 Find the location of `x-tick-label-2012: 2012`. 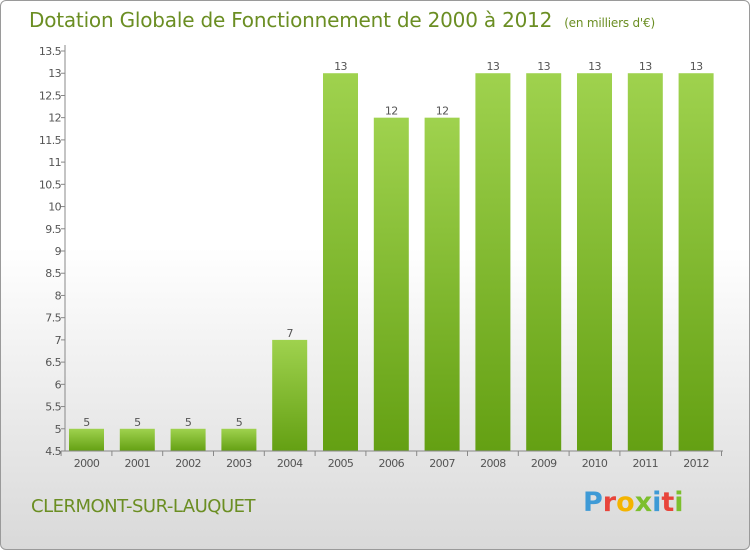

x-tick-label-2012: 2012 is located at coordinates (696, 463).